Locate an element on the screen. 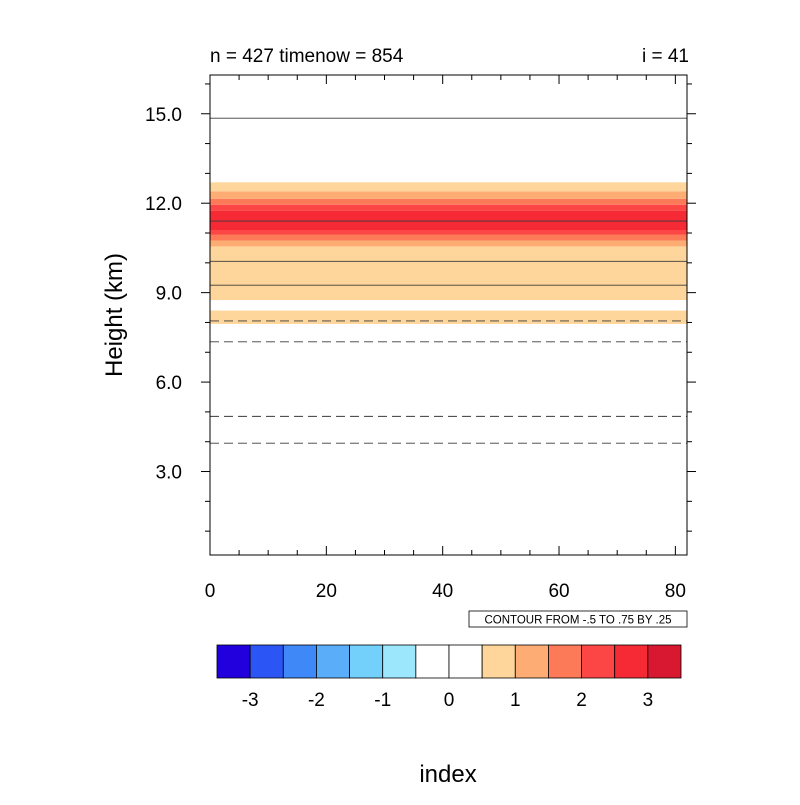 The height and width of the screenshot is (805, 800). x-tick-label: 60 is located at coordinates (558, 591).